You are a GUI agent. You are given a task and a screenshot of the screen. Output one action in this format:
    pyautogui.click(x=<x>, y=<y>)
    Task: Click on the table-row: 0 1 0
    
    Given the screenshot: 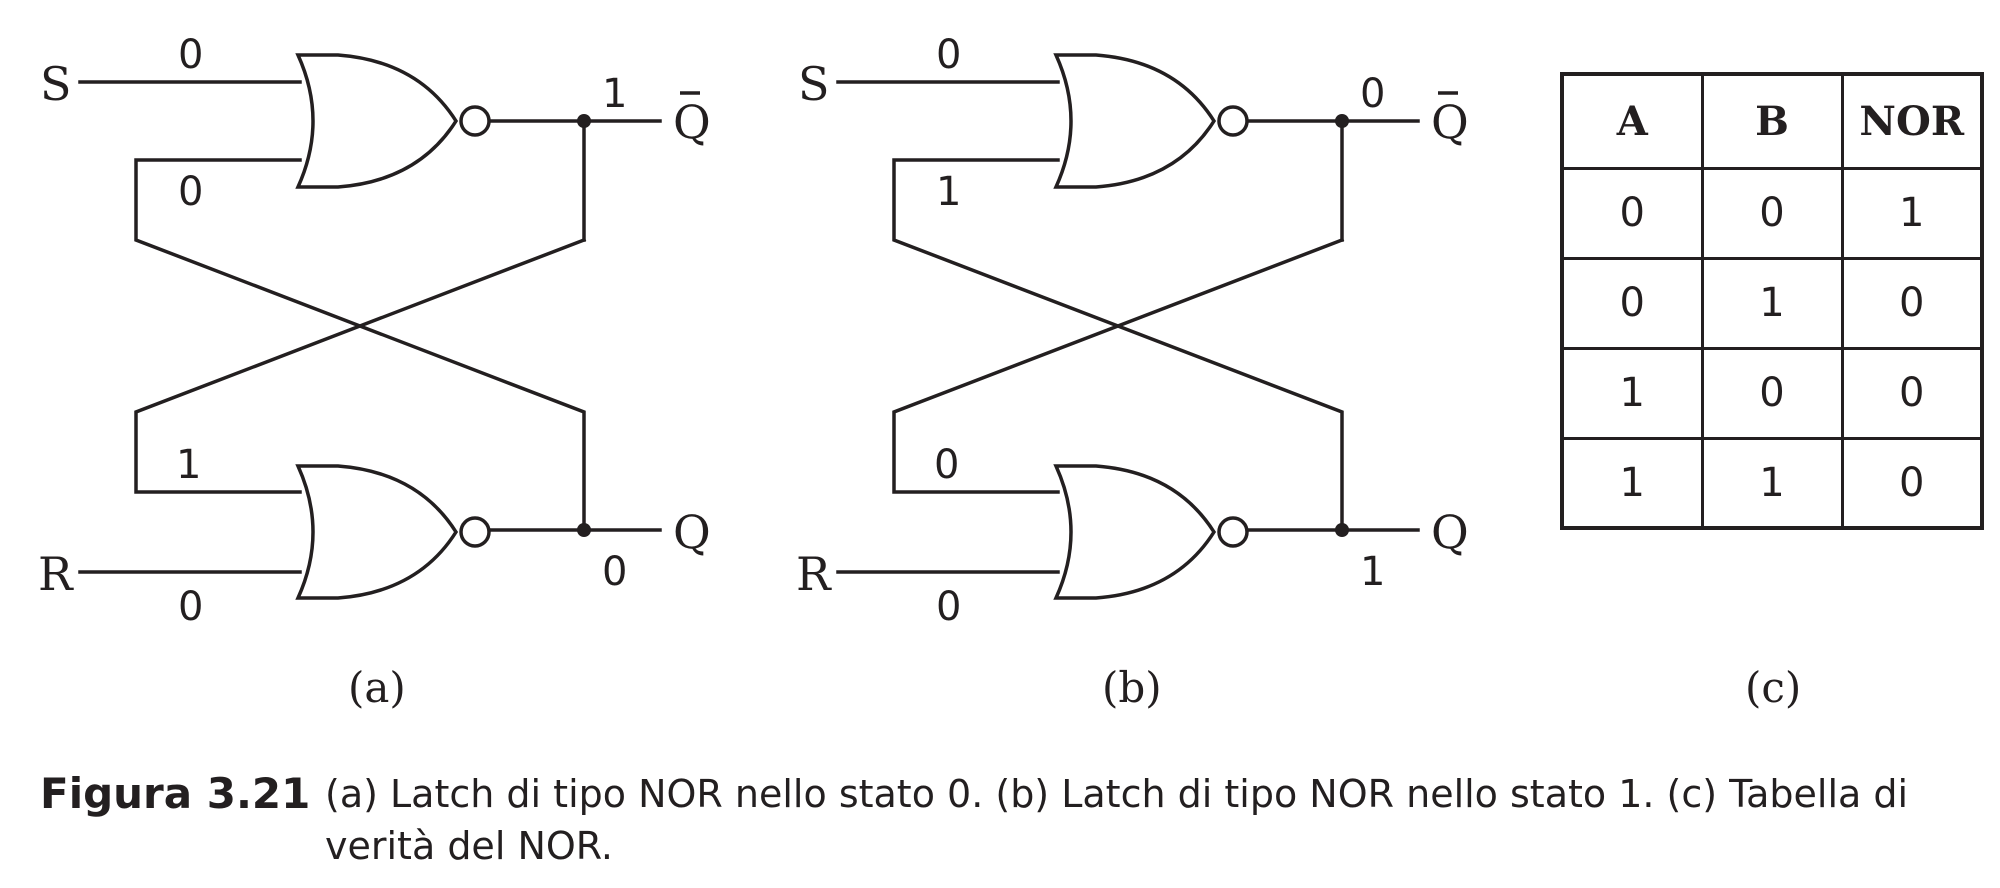 What is the action you would take?
    pyautogui.click(x=1772, y=303)
    